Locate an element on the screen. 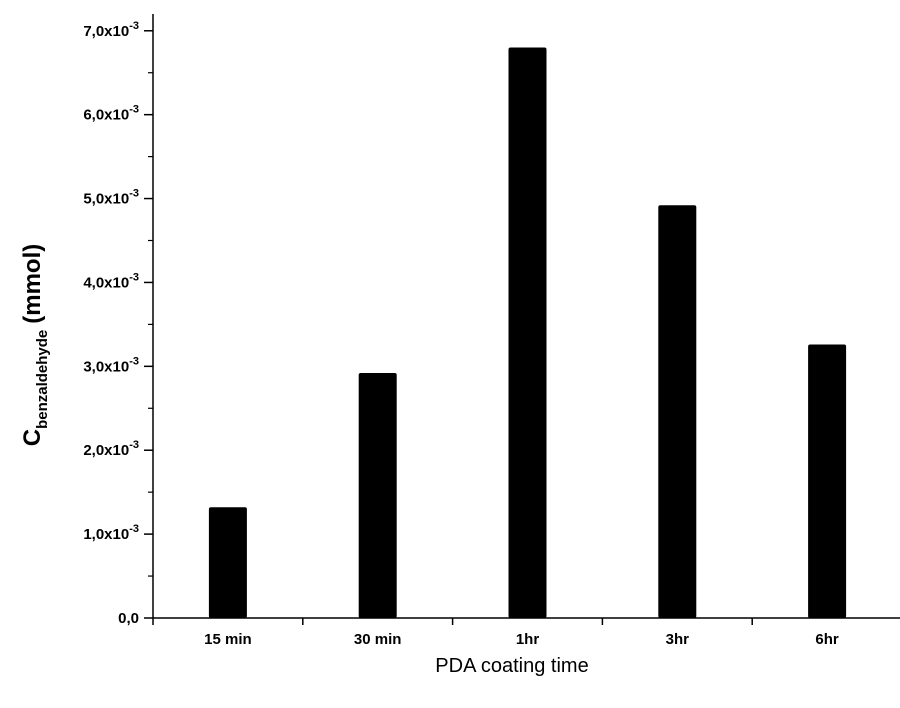  y-tick-label: 5,0x10⁻³ is located at coordinates (111, 198).